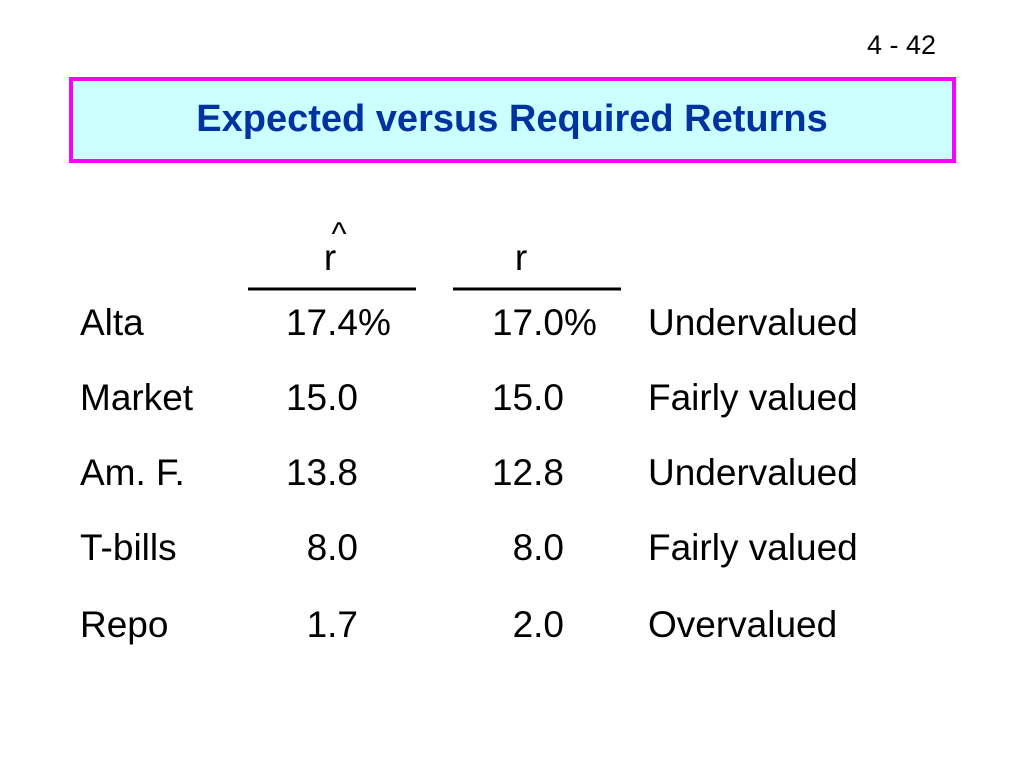 The image size is (1024, 768). What do you see at coordinates (901, 45) in the screenshot?
I see `page-number: 4 - 42` at bounding box center [901, 45].